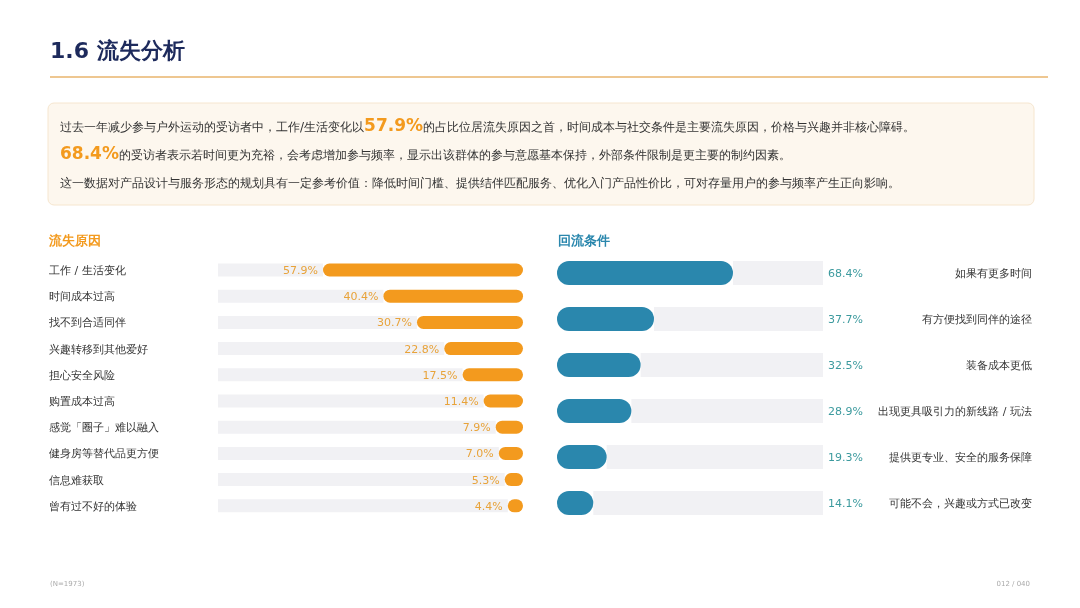 The height and width of the screenshot is (608, 1080). I want to click on data-label: 17.5%, so click(440, 375).